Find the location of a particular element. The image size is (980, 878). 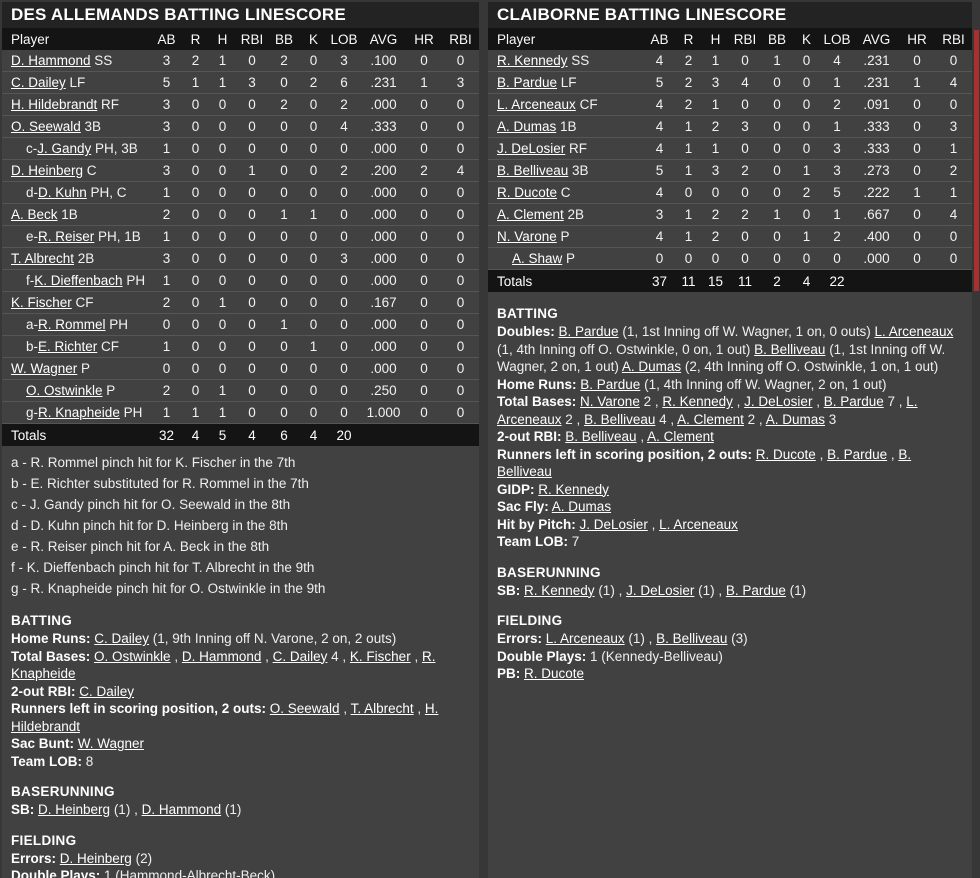

player-link: A. Beck is located at coordinates (34, 214).